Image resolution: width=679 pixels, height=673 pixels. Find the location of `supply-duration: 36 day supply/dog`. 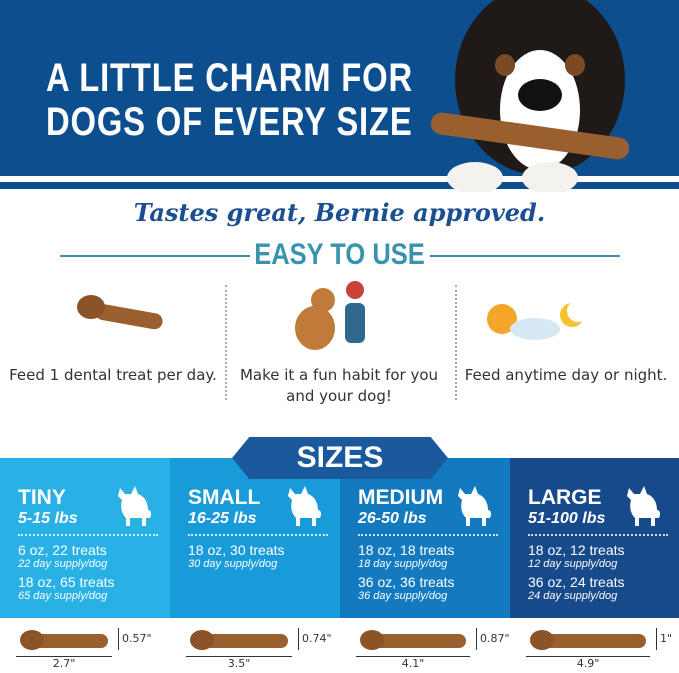

supply-duration: 36 day supply/dog is located at coordinates (403, 596).